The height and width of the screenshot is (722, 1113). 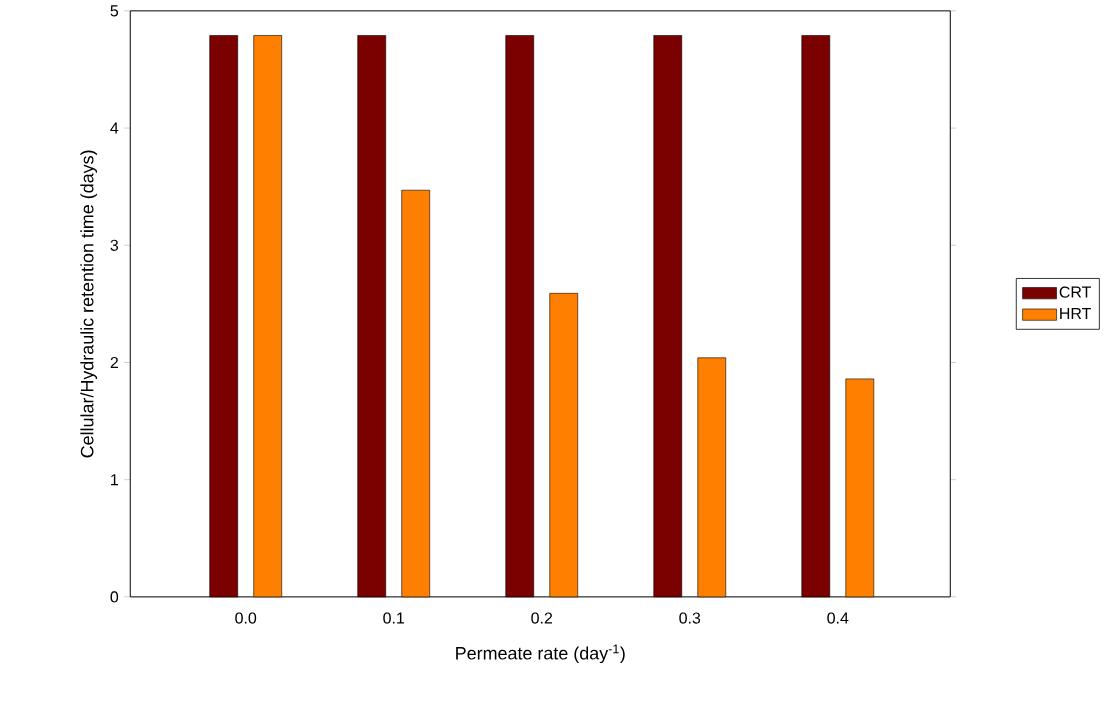 I want to click on y-tick-label: 0, so click(x=114, y=597).